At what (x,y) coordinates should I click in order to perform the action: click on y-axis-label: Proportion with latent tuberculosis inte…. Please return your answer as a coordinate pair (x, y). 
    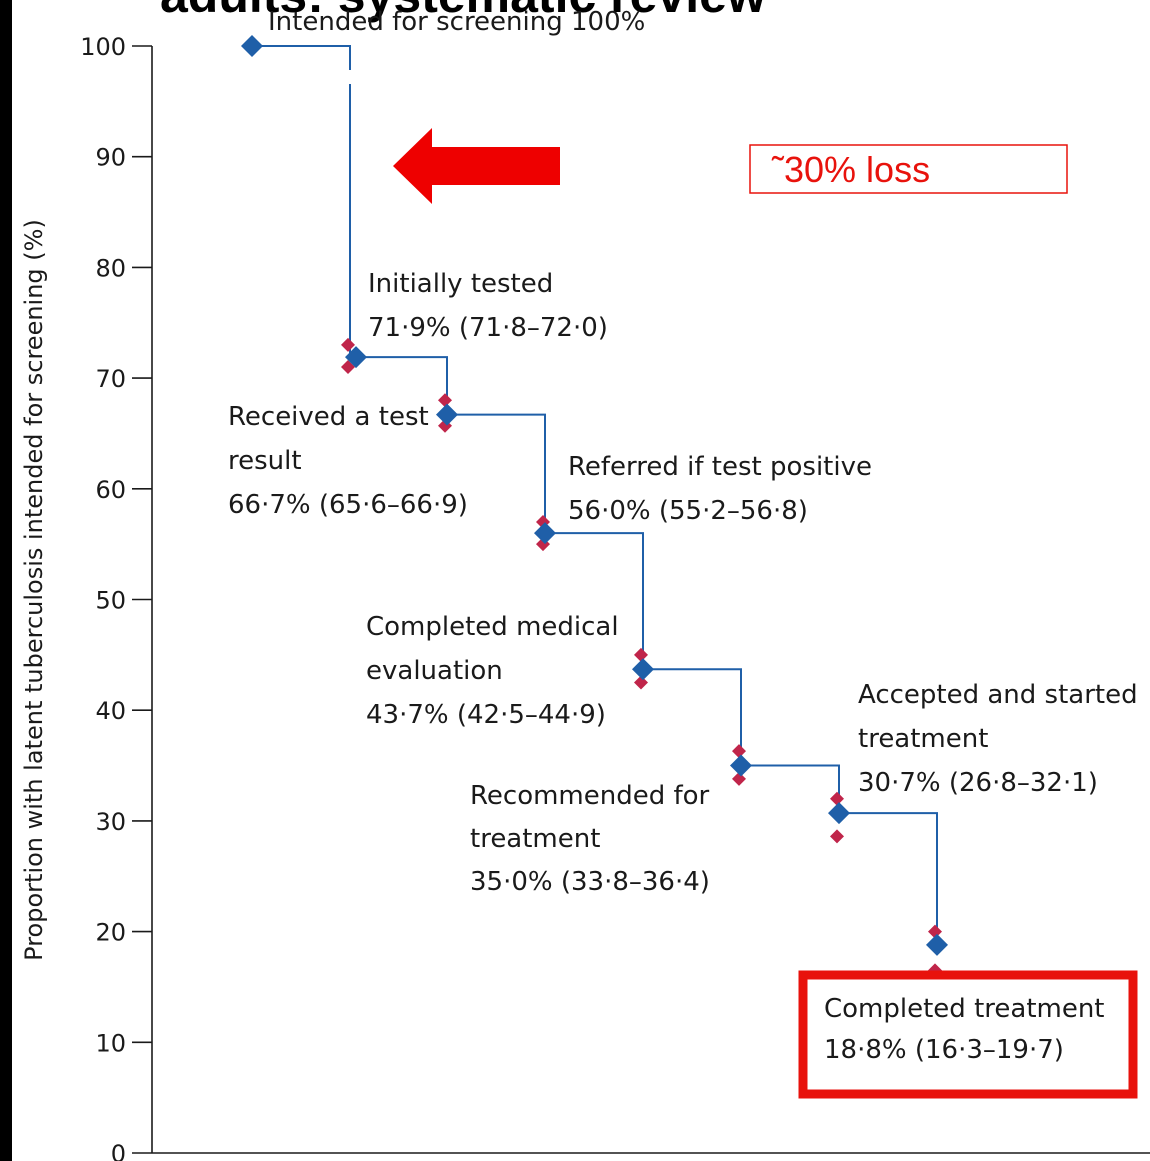
    Looking at the image, I should click on (34, 590).